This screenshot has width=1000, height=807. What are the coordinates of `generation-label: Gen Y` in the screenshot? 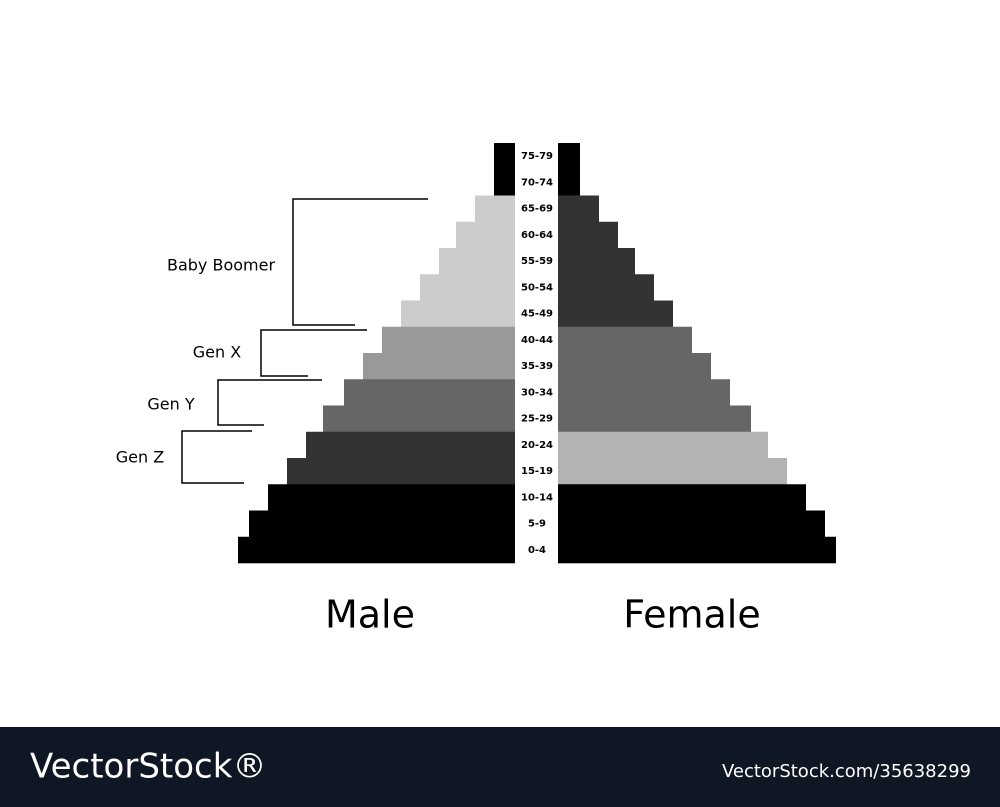 It's located at (170, 404).